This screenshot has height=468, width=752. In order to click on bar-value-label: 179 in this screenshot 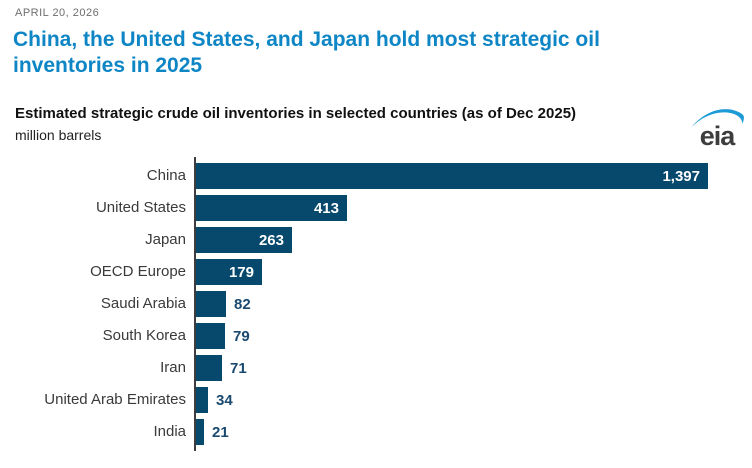, I will do `click(241, 272)`.